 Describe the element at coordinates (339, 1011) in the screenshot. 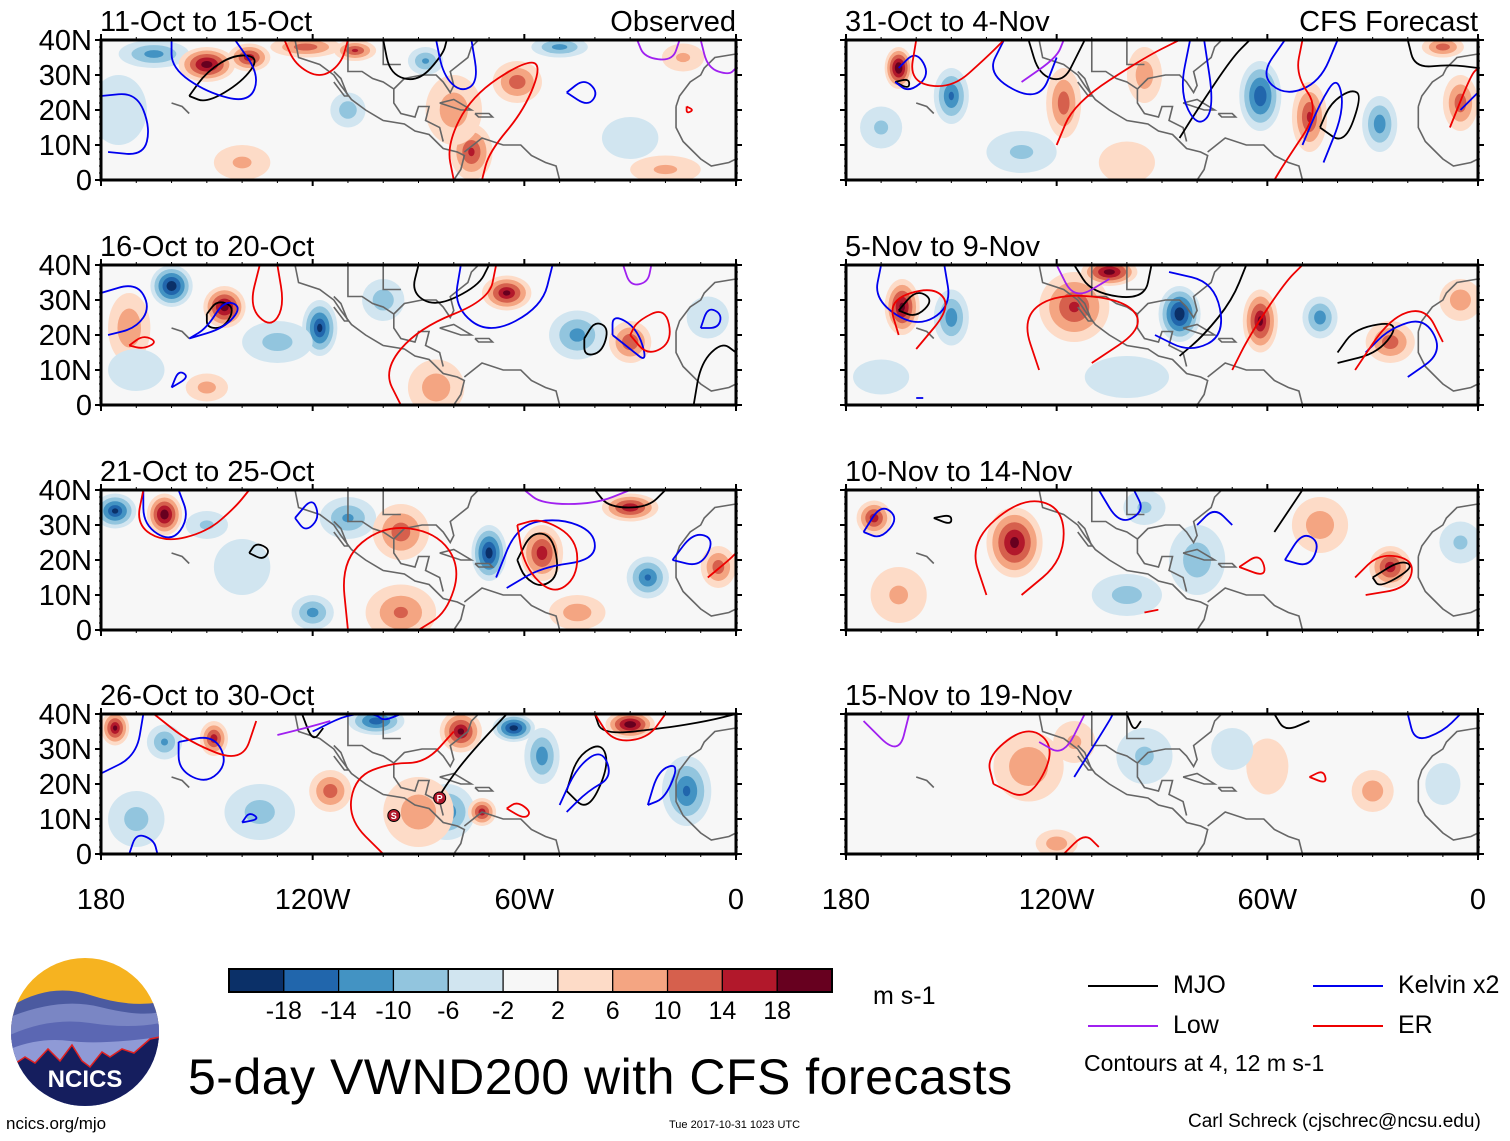

I see `colorbar-tick-label: -14` at that location.